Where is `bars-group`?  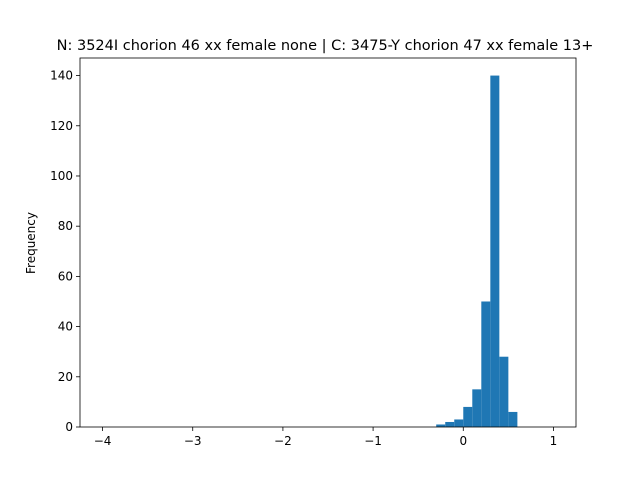
bars-group is located at coordinates (477, 251).